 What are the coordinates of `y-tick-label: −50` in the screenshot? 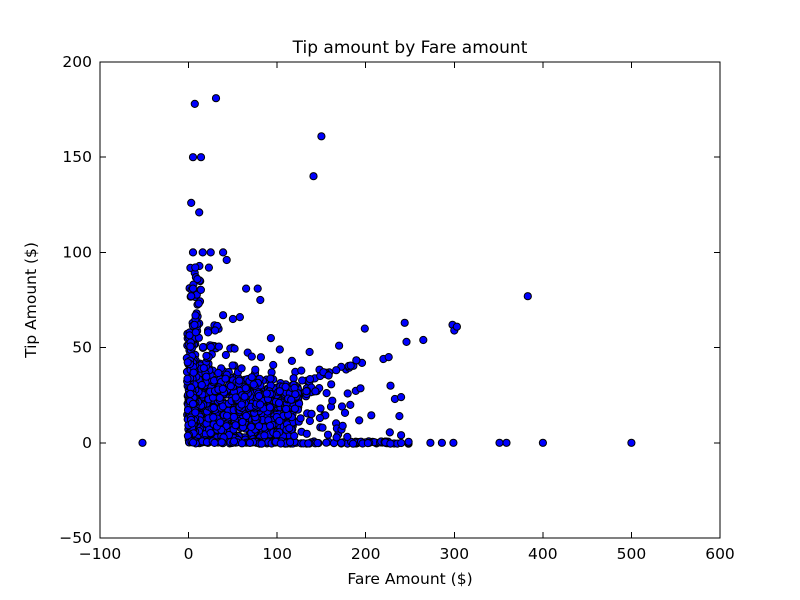 It's located at (75, 538).